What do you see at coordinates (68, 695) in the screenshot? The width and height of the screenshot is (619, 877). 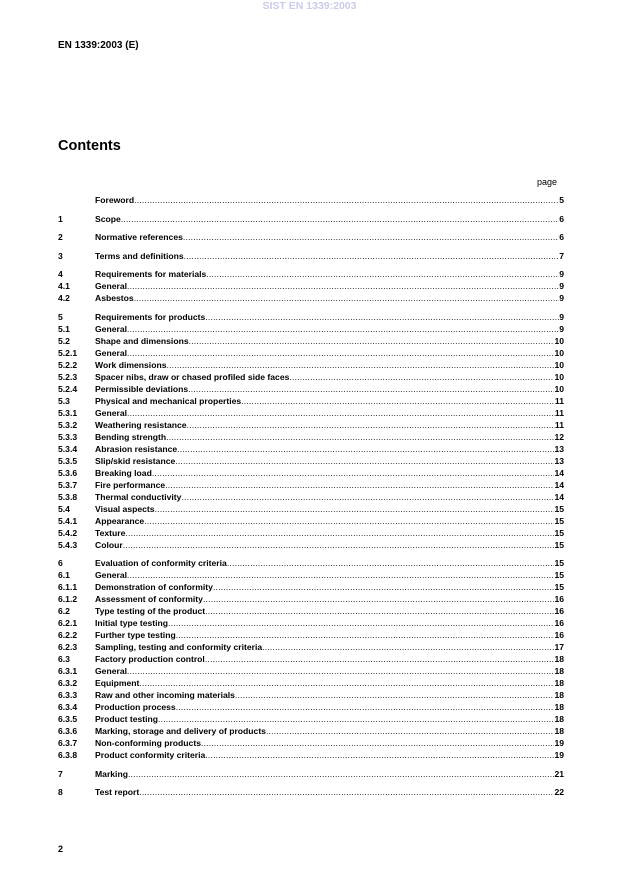 I see `toc-entry-number: 6.3.3` at bounding box center [68, 695].